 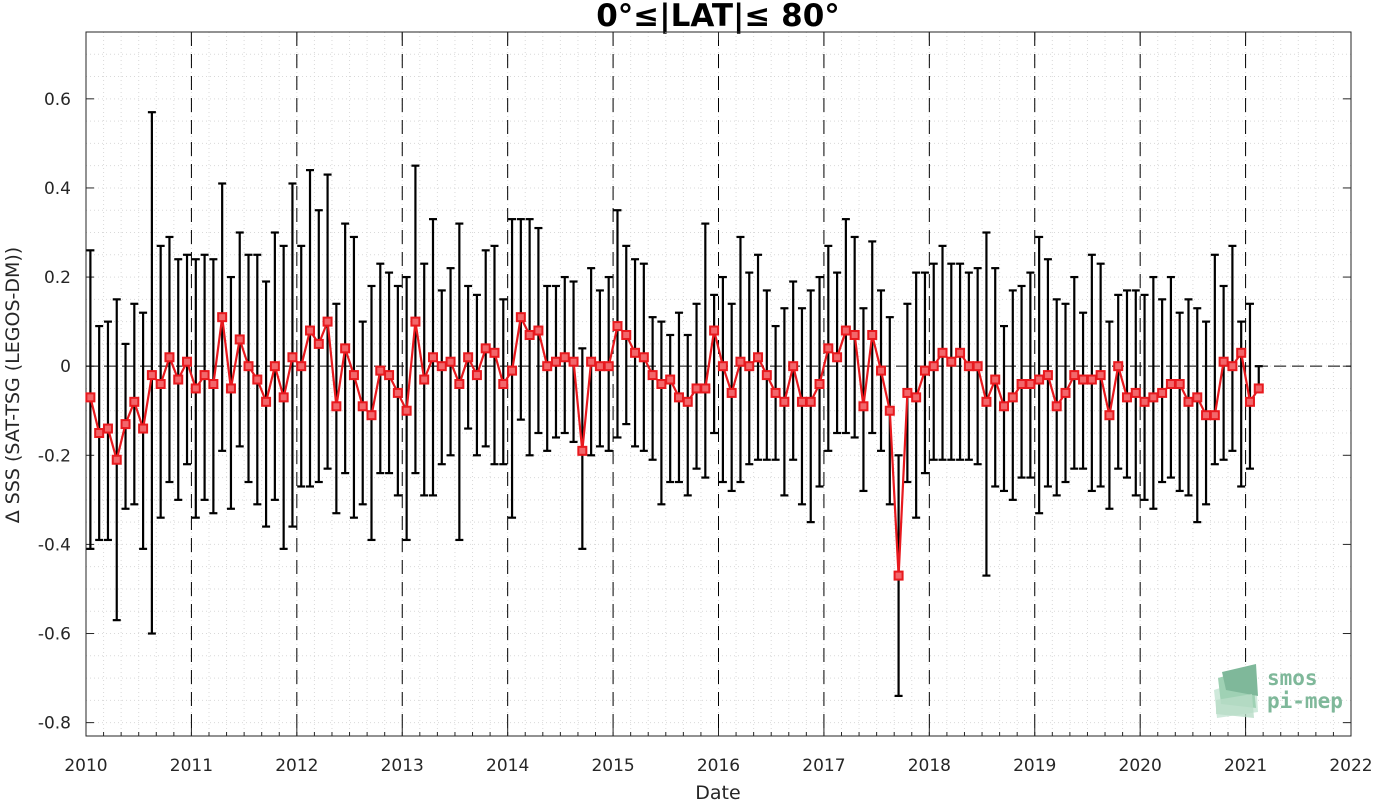 I want to click on y-tick-labels: 0.6 0.4 0.2 0 -0.2 -0.4 -0.6 -0.8, so click(x=54, y=412).